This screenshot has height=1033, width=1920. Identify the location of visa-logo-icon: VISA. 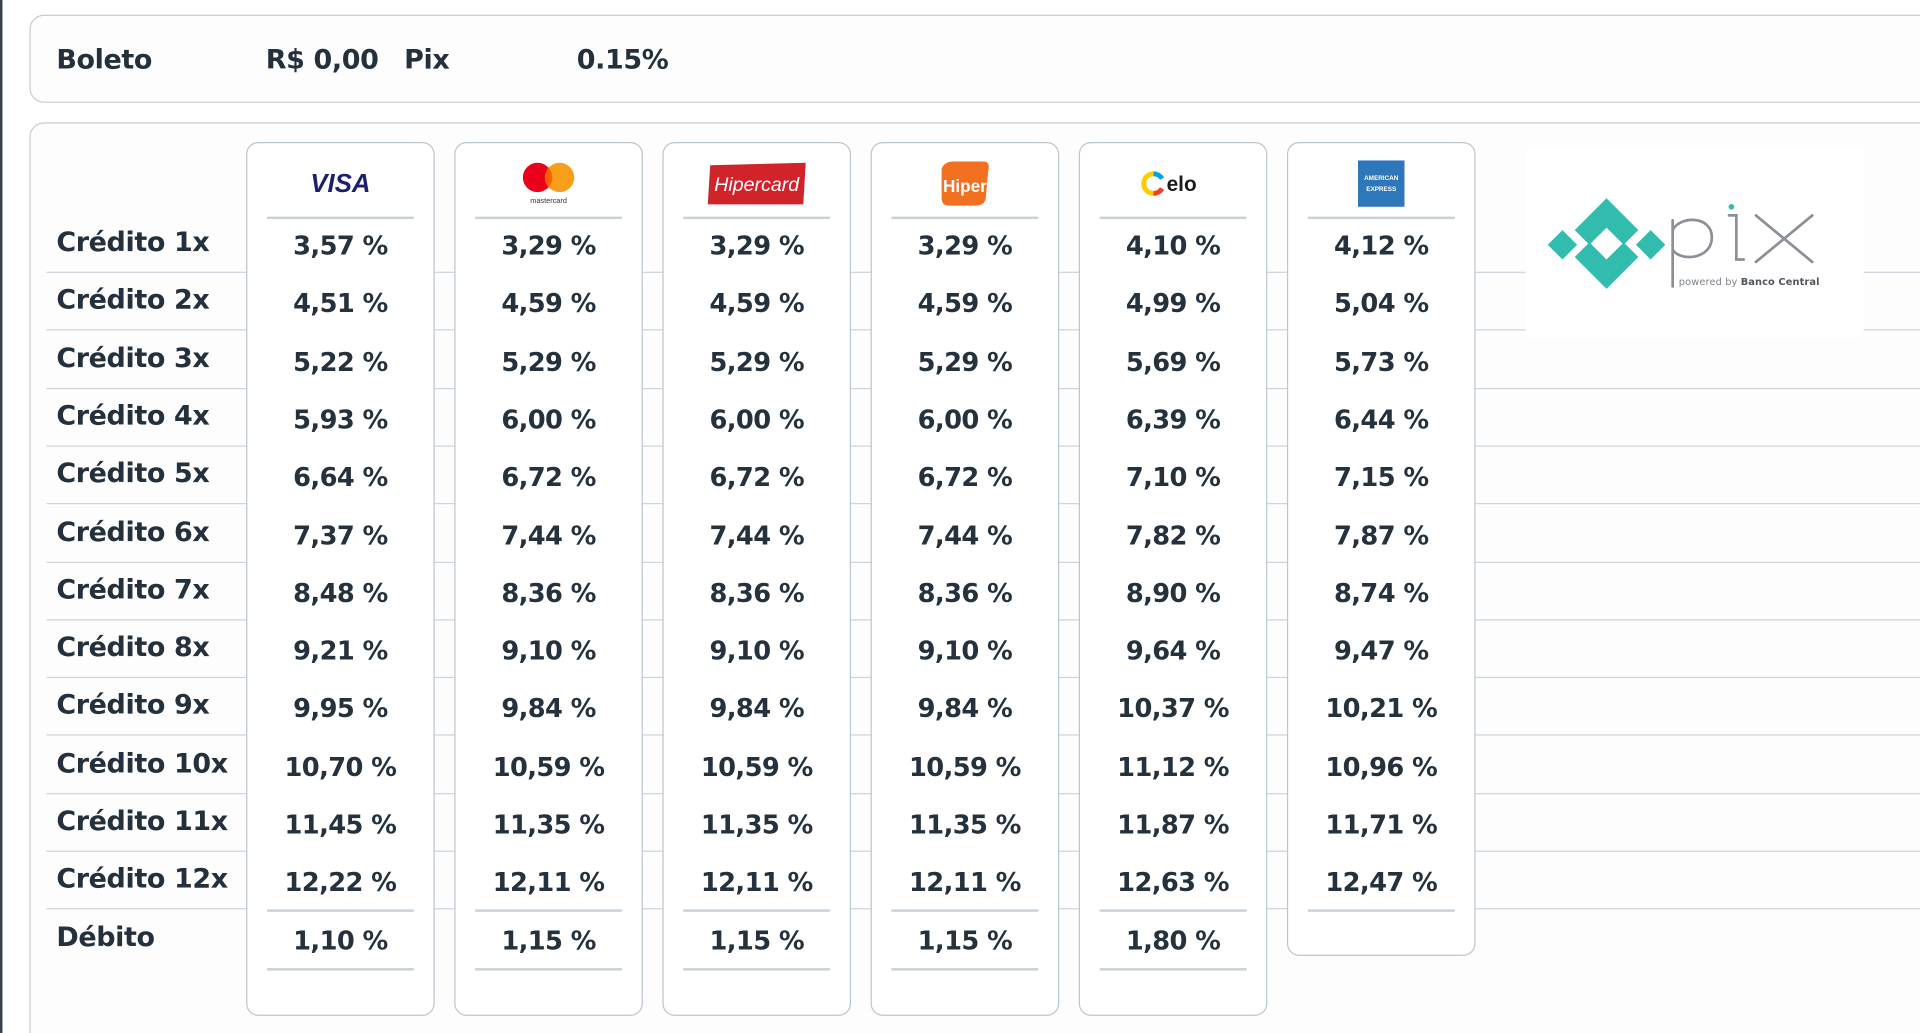
(340, 183).